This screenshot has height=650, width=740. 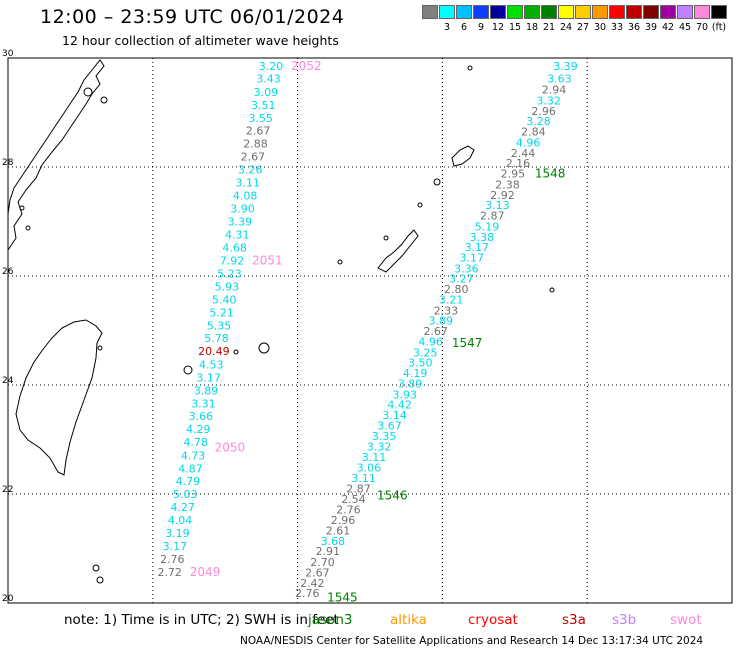 I want to click on swh-label: 3.43, so click(x=268, y=79).